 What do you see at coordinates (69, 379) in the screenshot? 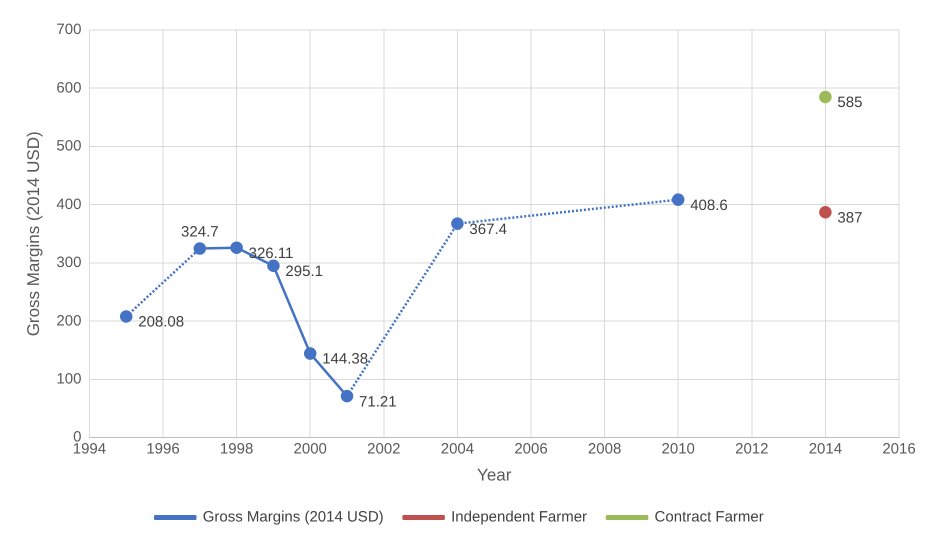
I see `y-tick-label: 100` at bounding box center [69, 379].